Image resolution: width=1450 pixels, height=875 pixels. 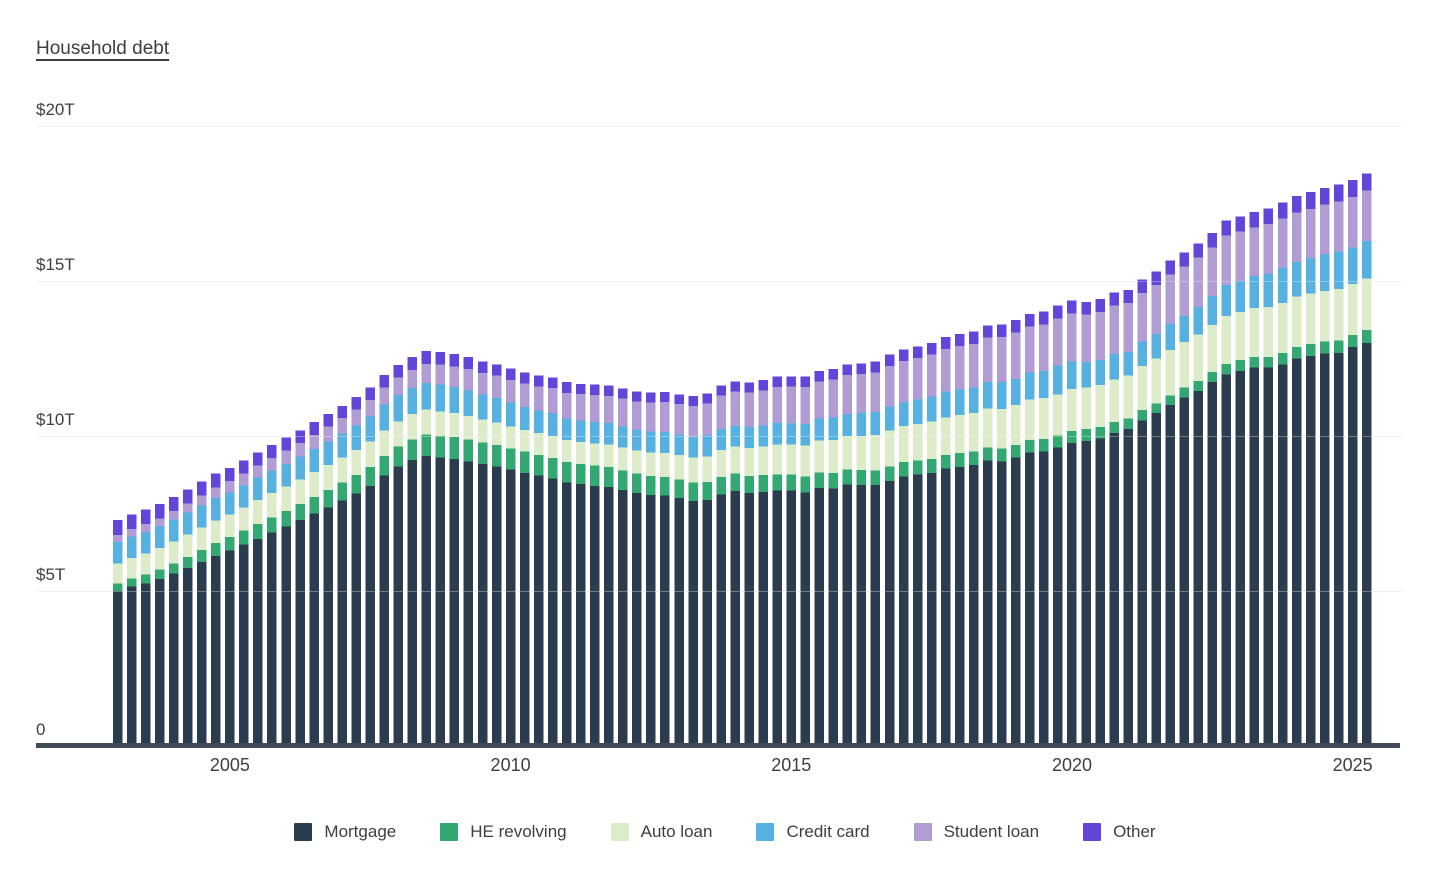 I want to click on legend-item-he-revolving: HE revolving, so click(x=503, y=832).